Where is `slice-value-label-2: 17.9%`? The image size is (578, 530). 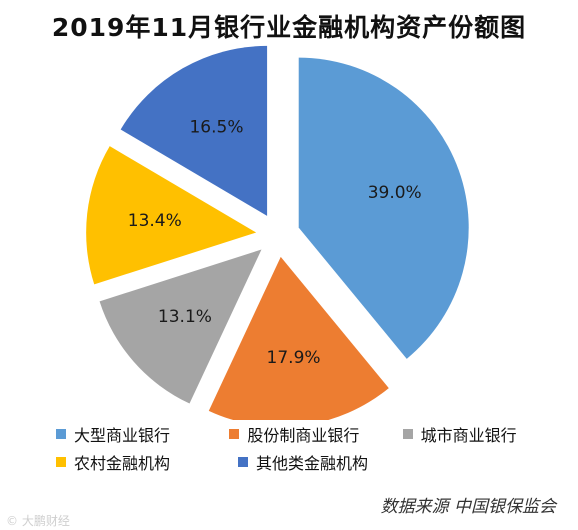 slice-value-label-2: 17.9% is located at coordinates (294, 358).